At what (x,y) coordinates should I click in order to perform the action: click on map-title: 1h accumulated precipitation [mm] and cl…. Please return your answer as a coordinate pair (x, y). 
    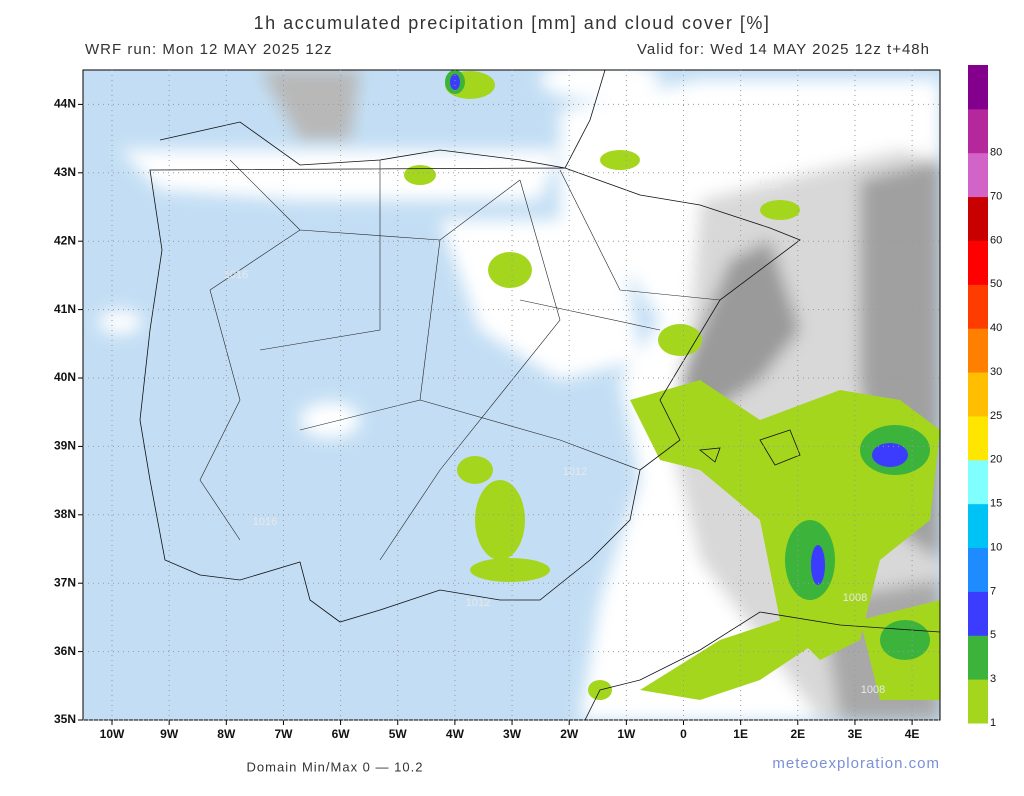
    Looking at the image, I should click on (512, 23).